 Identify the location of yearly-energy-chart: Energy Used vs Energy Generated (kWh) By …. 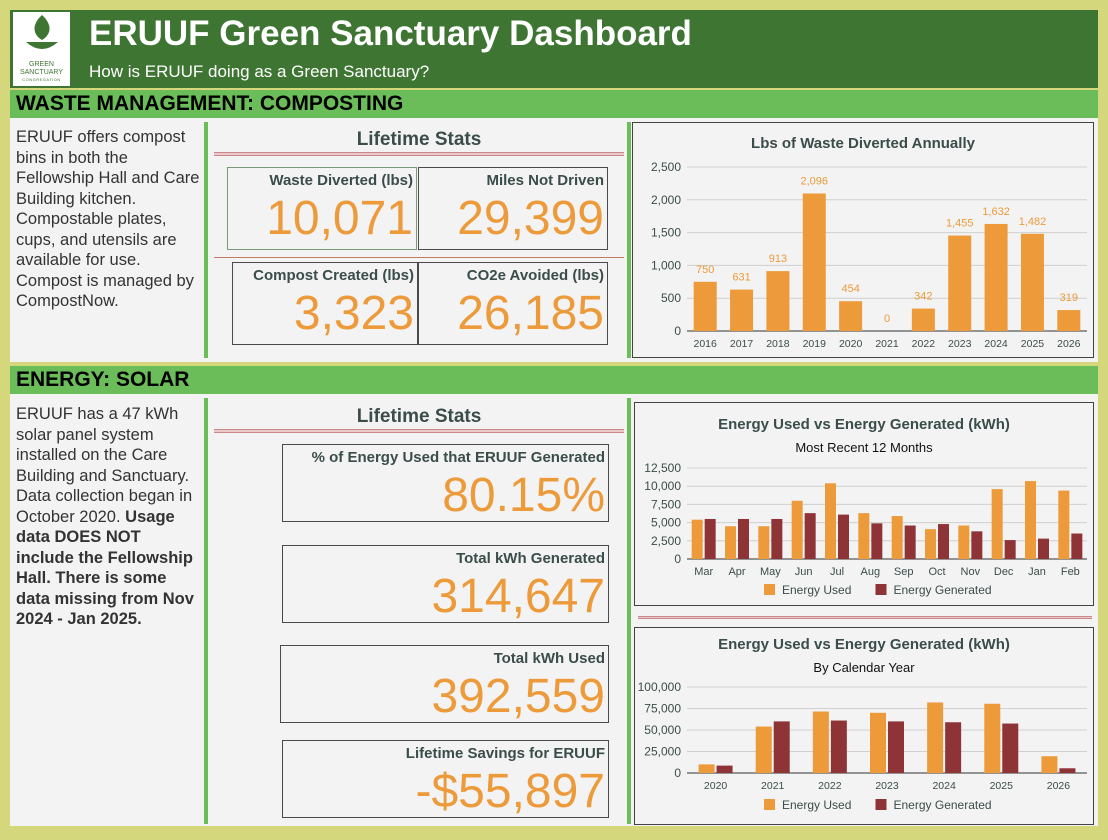
(864, 726).